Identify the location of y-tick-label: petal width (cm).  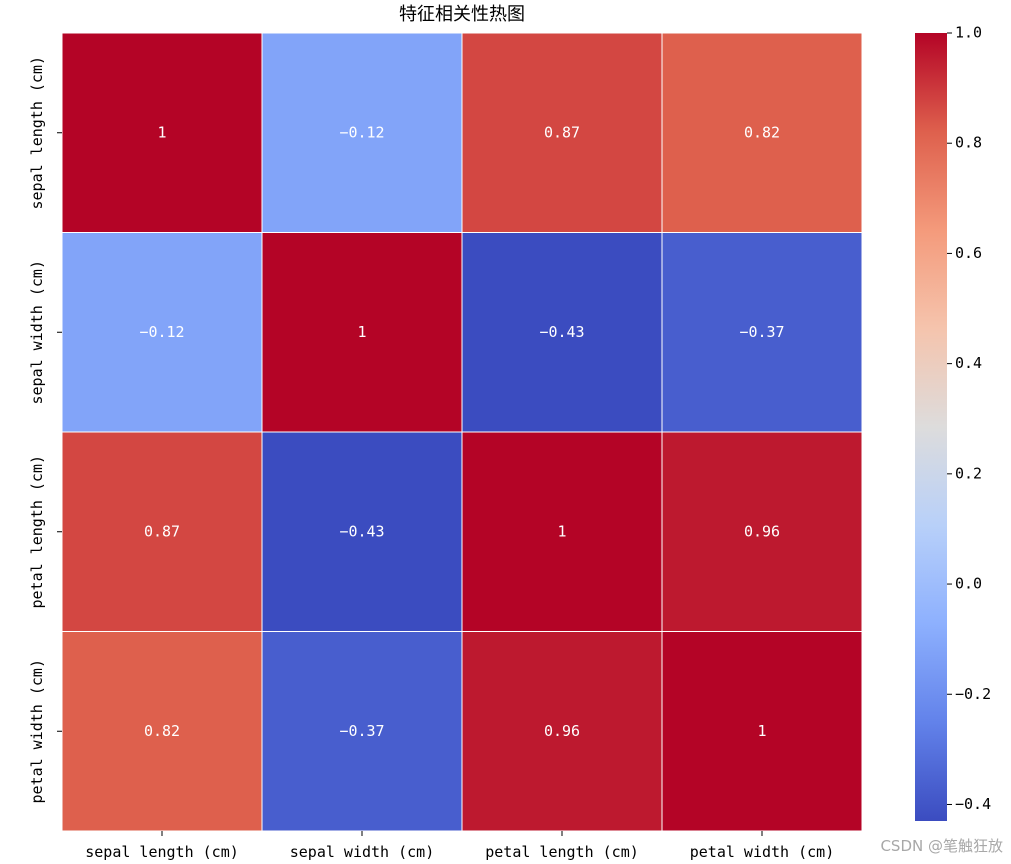
(37, 731).